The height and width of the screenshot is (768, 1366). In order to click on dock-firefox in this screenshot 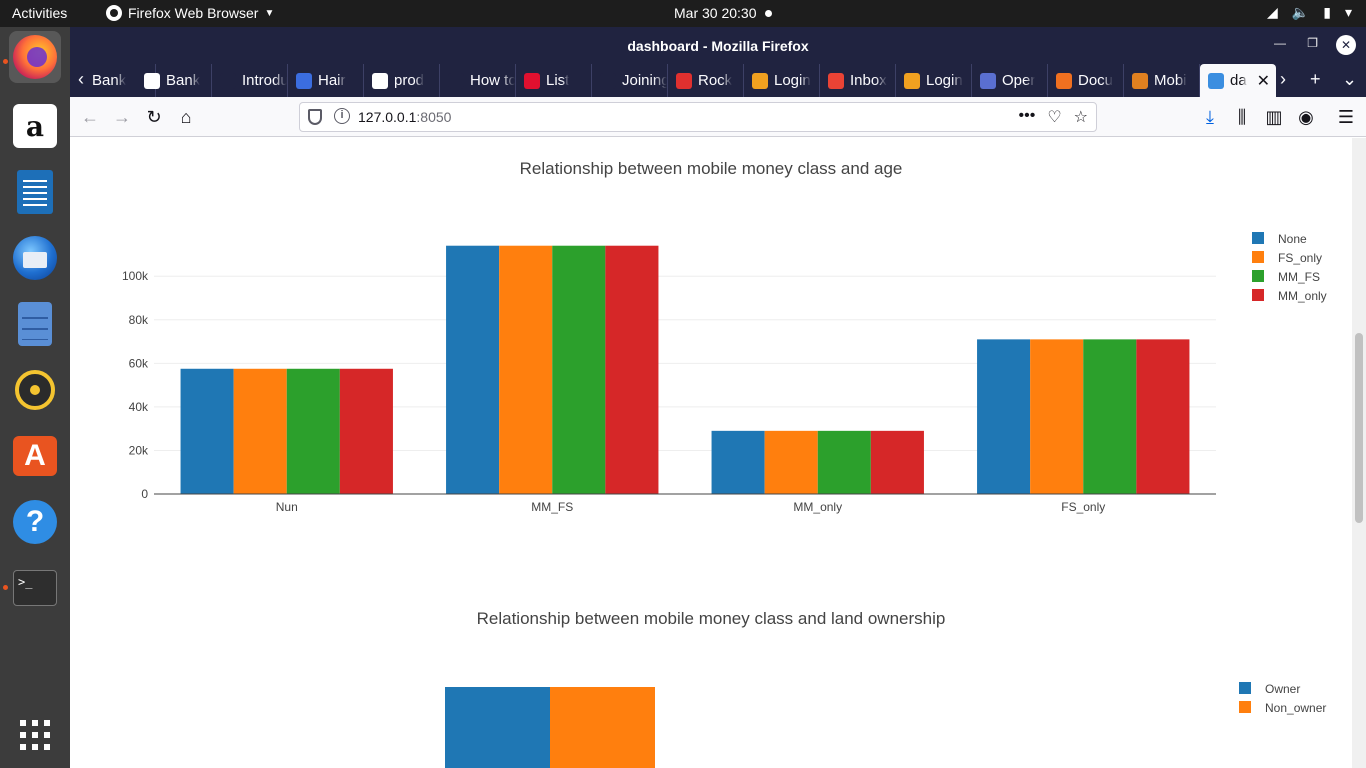, I will do `click(35, 57)`.